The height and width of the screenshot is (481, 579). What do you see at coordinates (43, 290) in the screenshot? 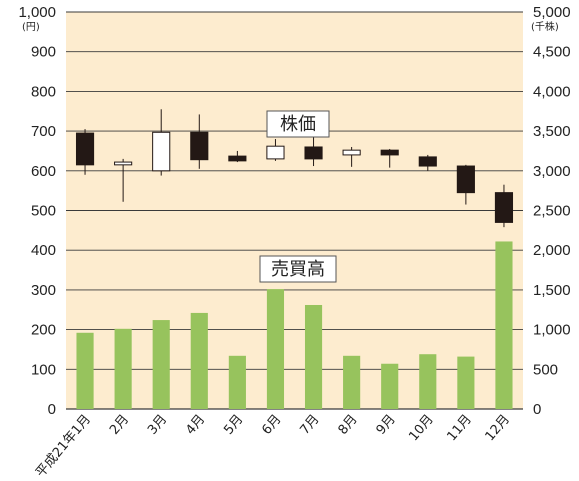
I see `left-tick-label: 300` at bounding box center [43, 290].